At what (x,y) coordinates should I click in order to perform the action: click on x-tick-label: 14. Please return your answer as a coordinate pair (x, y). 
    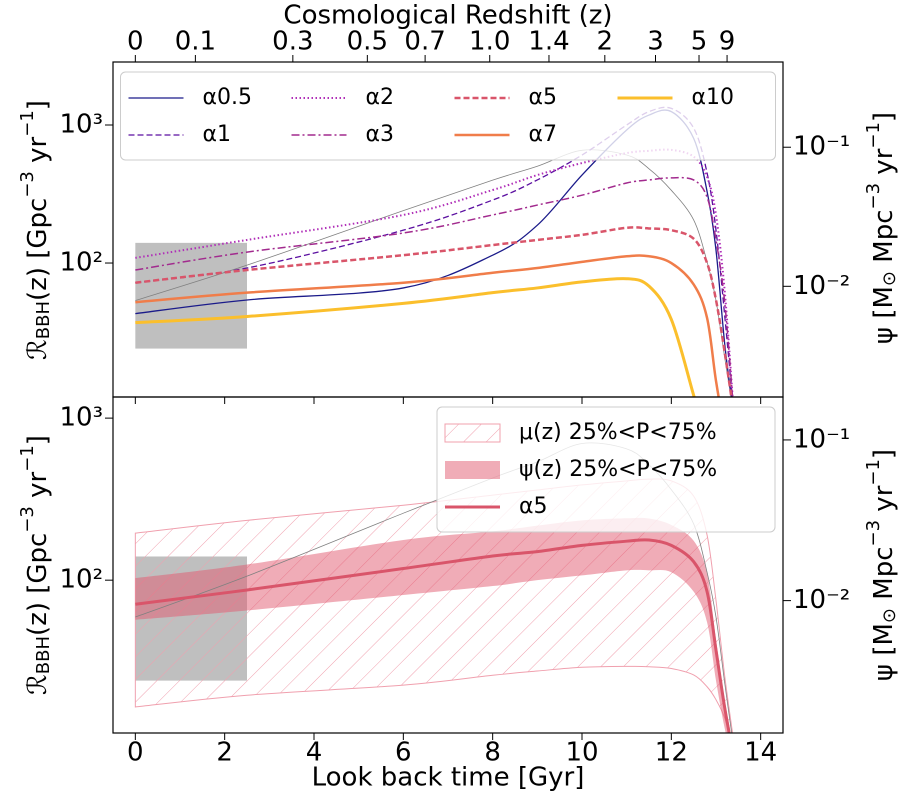
    Looking at the image, I should click on (760, 753).